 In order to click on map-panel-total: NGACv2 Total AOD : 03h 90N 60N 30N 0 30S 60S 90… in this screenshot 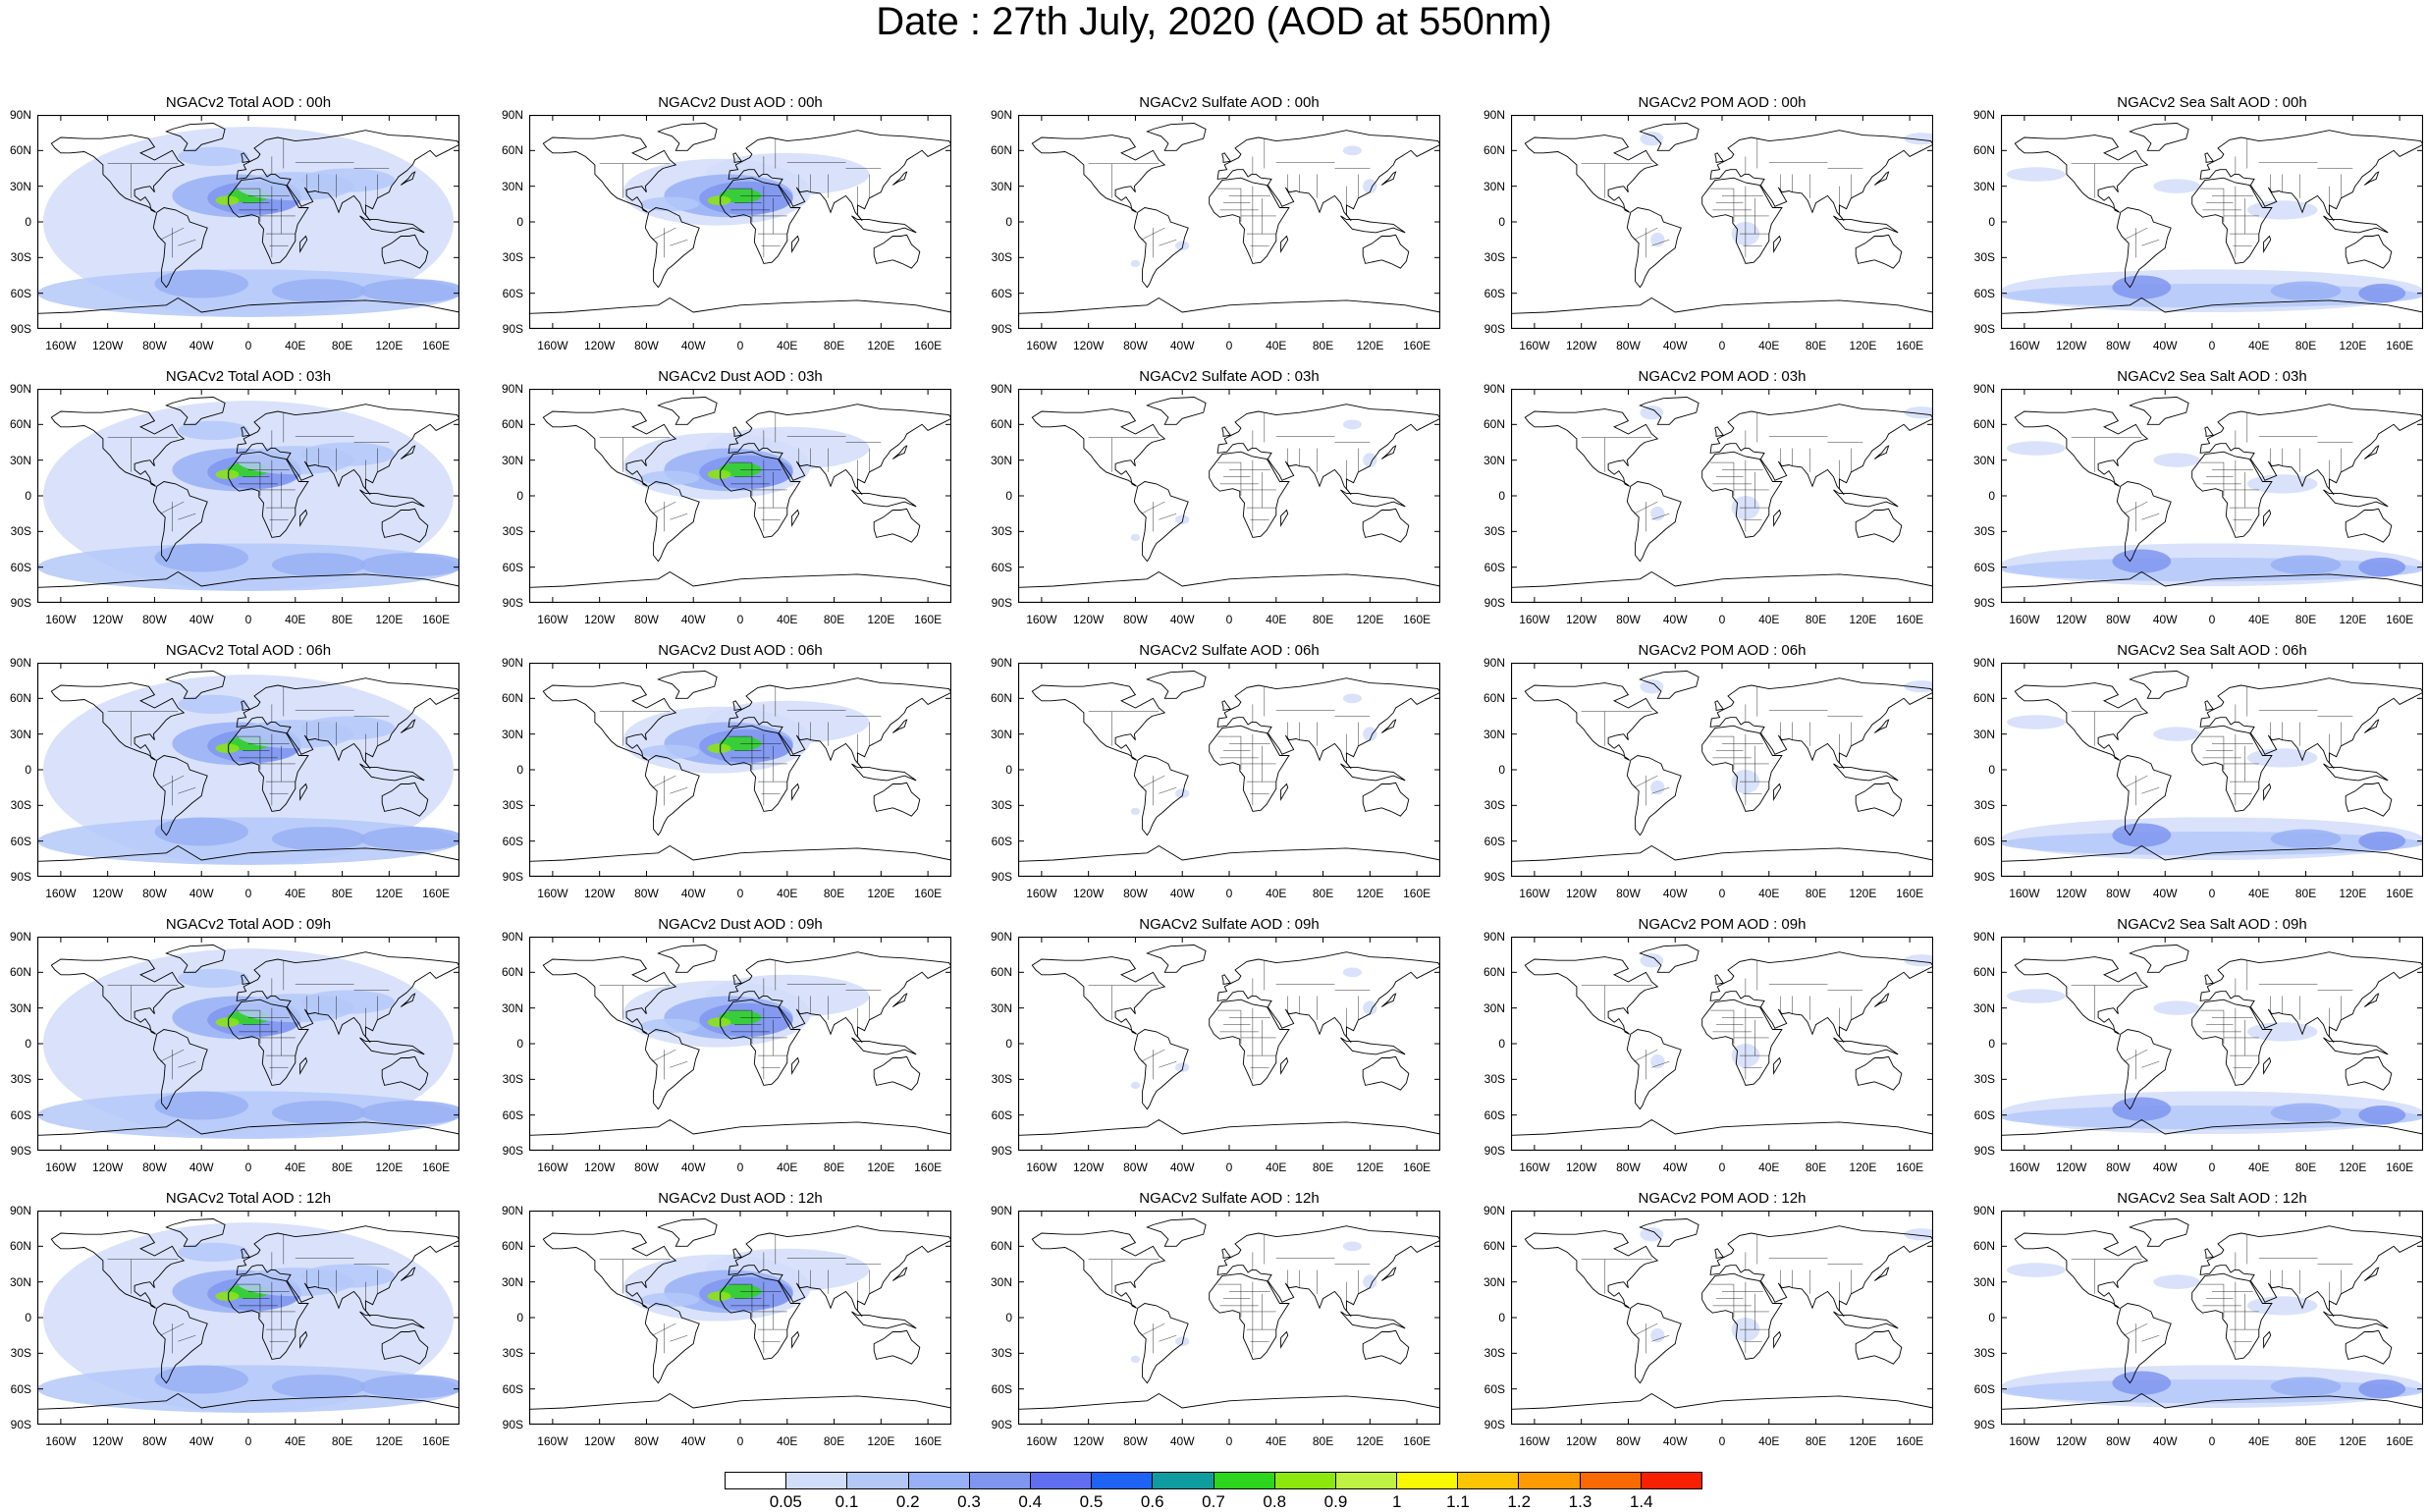, I will do `click(234, 497)`.